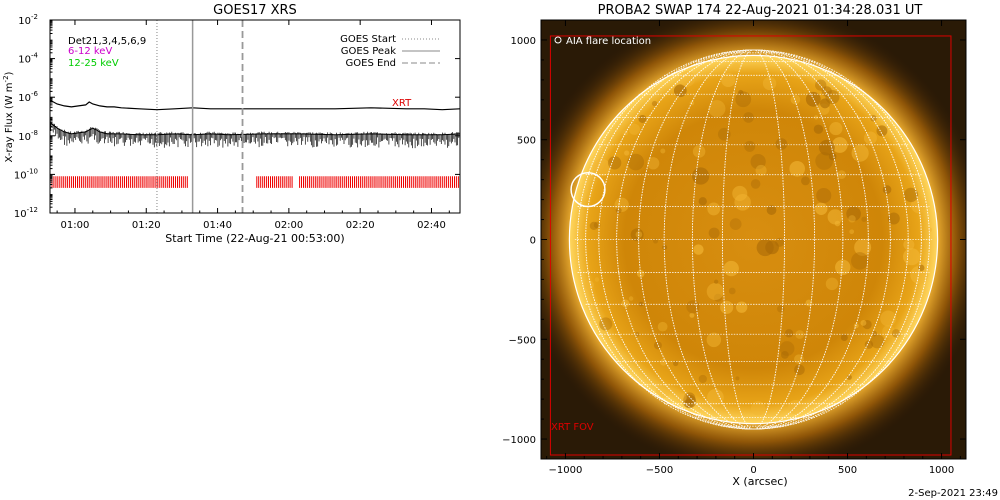 This screenshot has width=1000, height=500. What do you see at coordinates (90, 51) in the screenshot?
I see `legend-6-12-kev: 6-12 keV` at bounding box center [90, 51].